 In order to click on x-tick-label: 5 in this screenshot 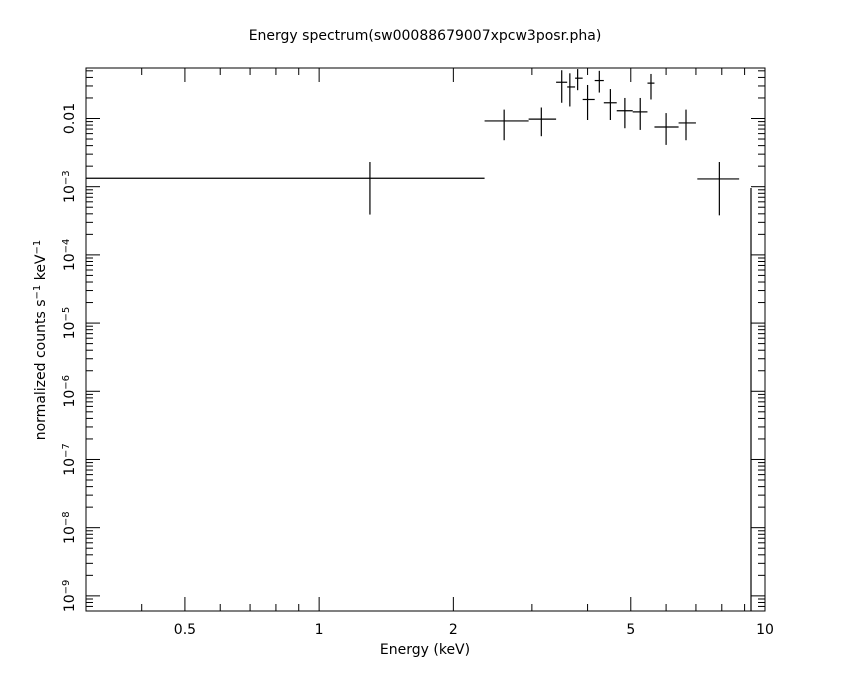, I will do `click(630, 630)`.